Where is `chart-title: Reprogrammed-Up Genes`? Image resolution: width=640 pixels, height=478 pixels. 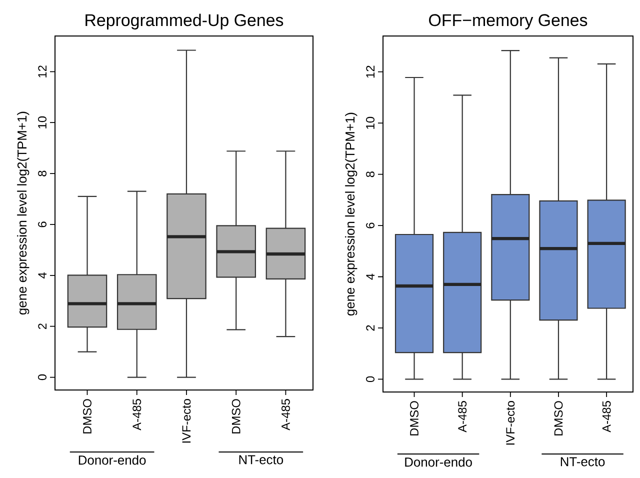 chart-title: Reprogrammed-Up Genes is located at coordinates (185, 22).